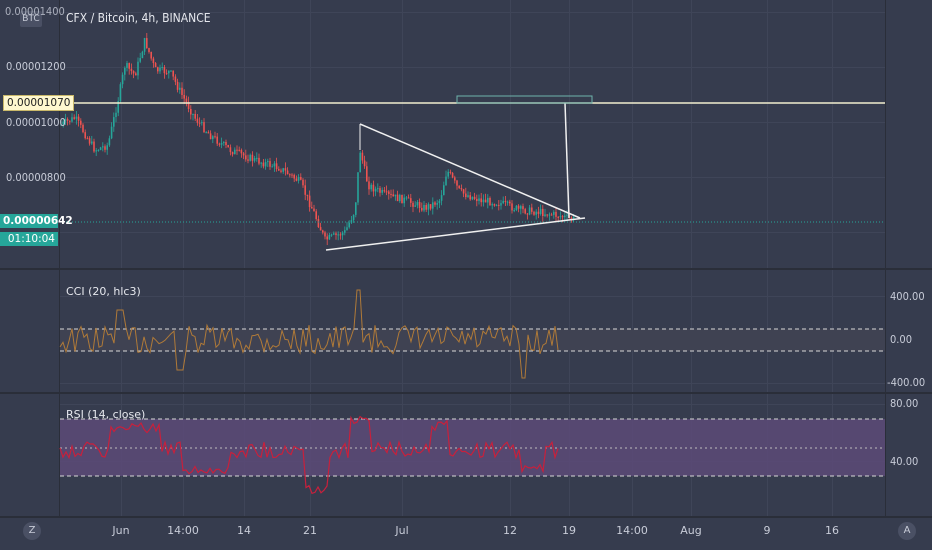 This screenshot has width=932, height=550. Describe the element at coordinates (510, 530) in the screenshot. I see `time-label: 12` at that location.